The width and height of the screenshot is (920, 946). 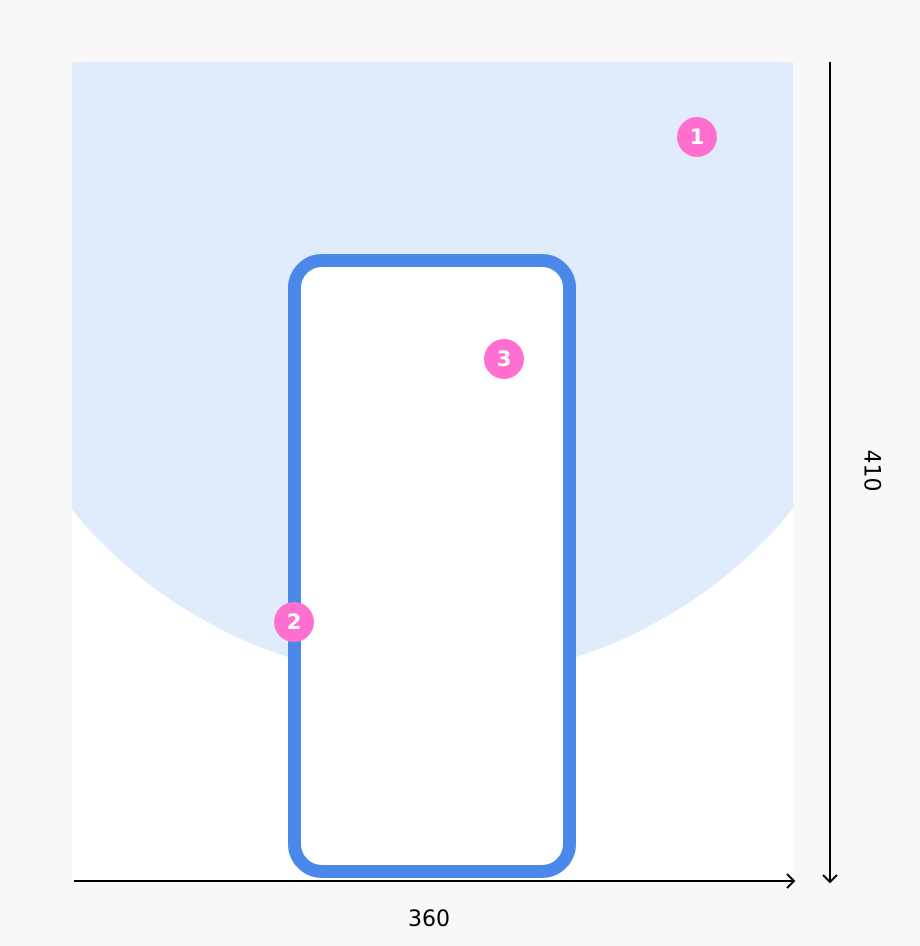 I want to click on height-arrowhead, so click(x=830, y=879).